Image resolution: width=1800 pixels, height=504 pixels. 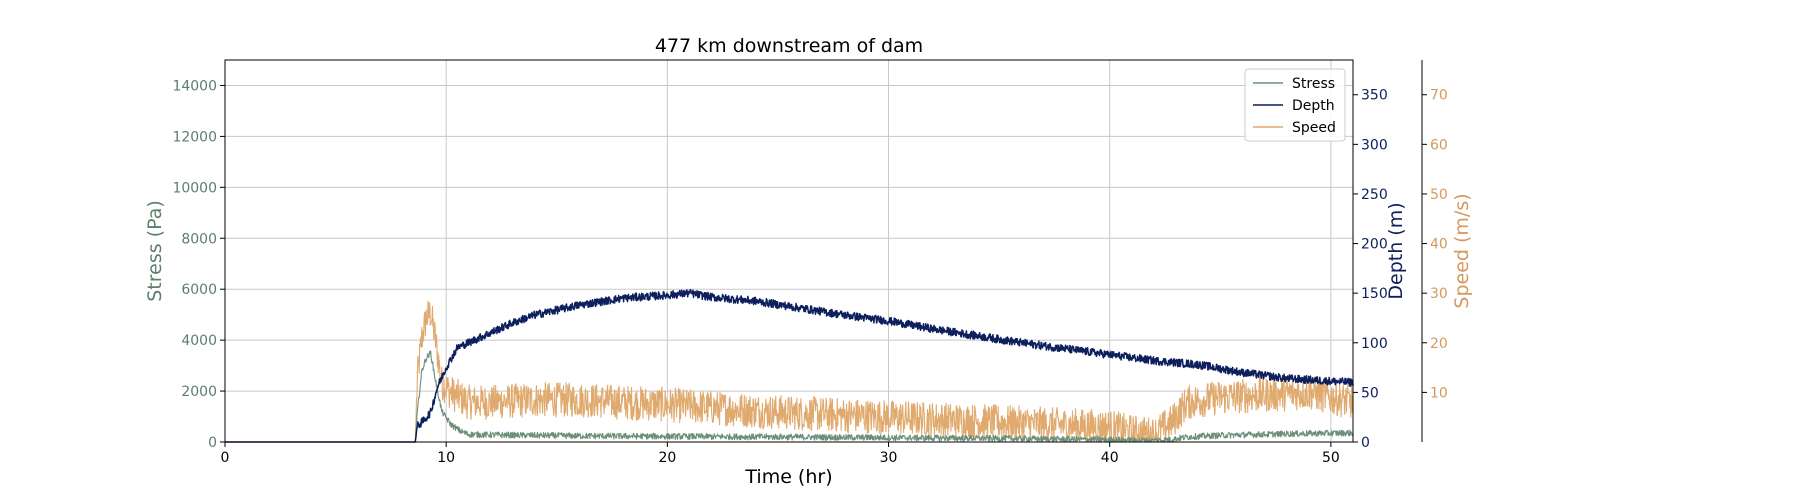 I want to click on y-left-tick-label: 14000, so click(x=194, y=86).